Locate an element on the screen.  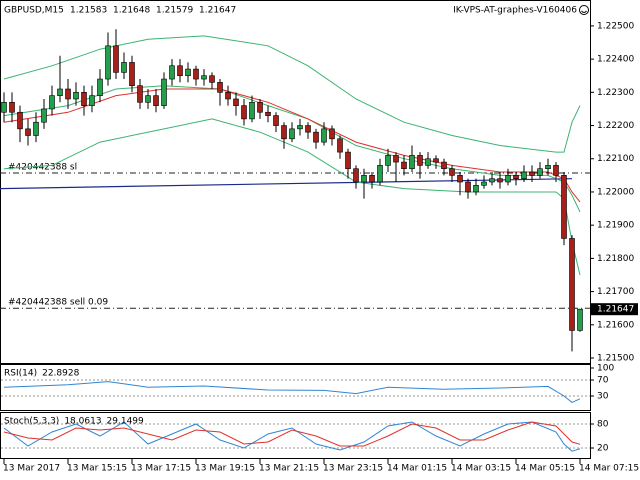
rsi-frame is located at coordinates (295, 387).